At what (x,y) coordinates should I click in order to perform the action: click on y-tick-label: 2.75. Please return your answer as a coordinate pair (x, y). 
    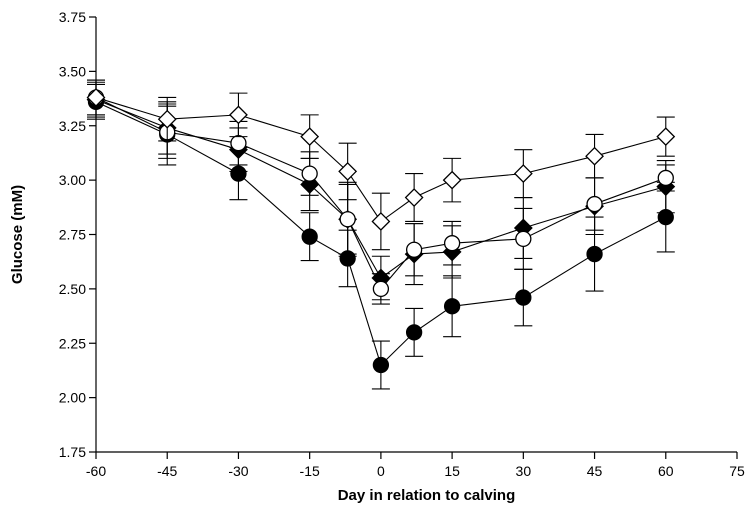
    Looking at the image, I should click on (72, 235).